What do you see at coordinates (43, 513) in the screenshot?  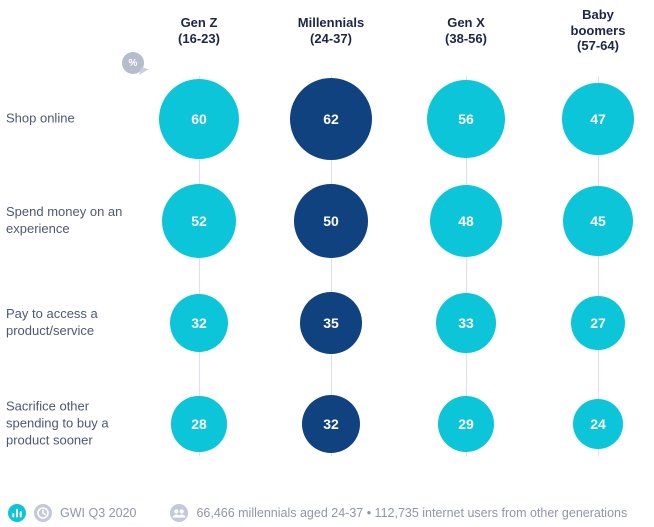 I see `clock-icon` at bounding box center [43, 513].